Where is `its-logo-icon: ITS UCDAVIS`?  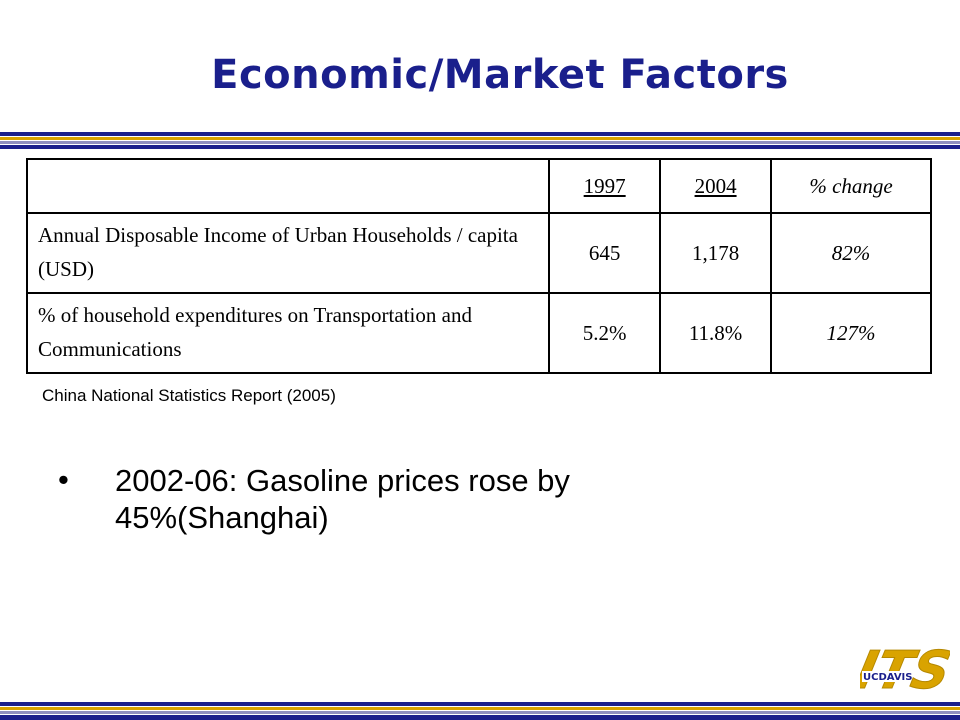 its-logo-icon: ITS UCDAVIS is located at coordinates (904, 670).